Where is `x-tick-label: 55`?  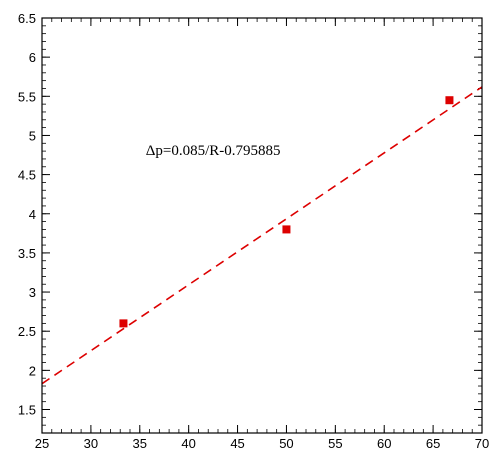 x-tick-label: 55 is located at coordinates (335, 443).